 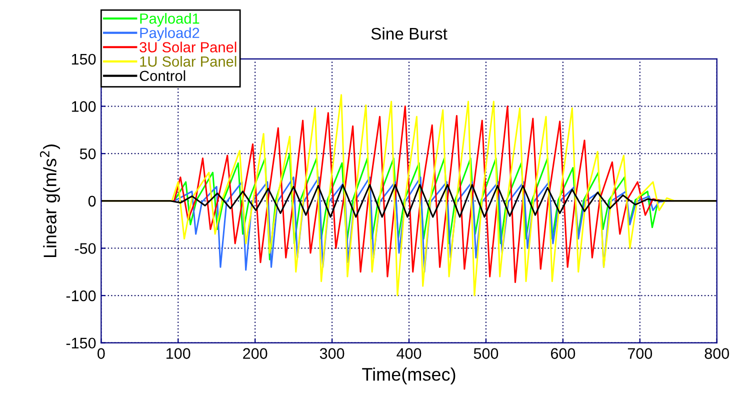 I want to click on legend-label: Payload1, so click(x=170, y=20).